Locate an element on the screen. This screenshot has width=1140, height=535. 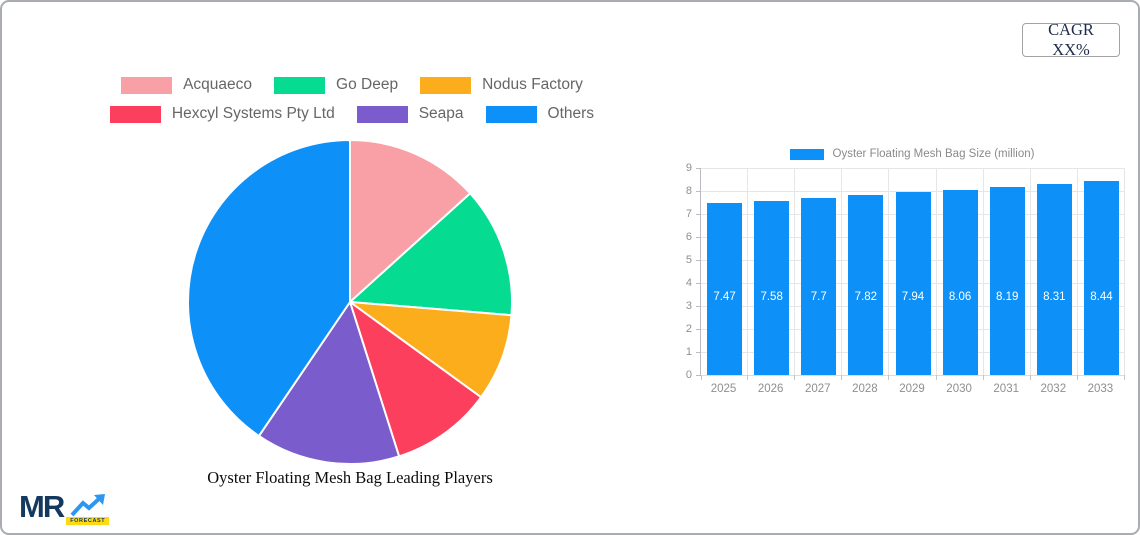
trend-arrow-icon is located at coordinates (87, 505).